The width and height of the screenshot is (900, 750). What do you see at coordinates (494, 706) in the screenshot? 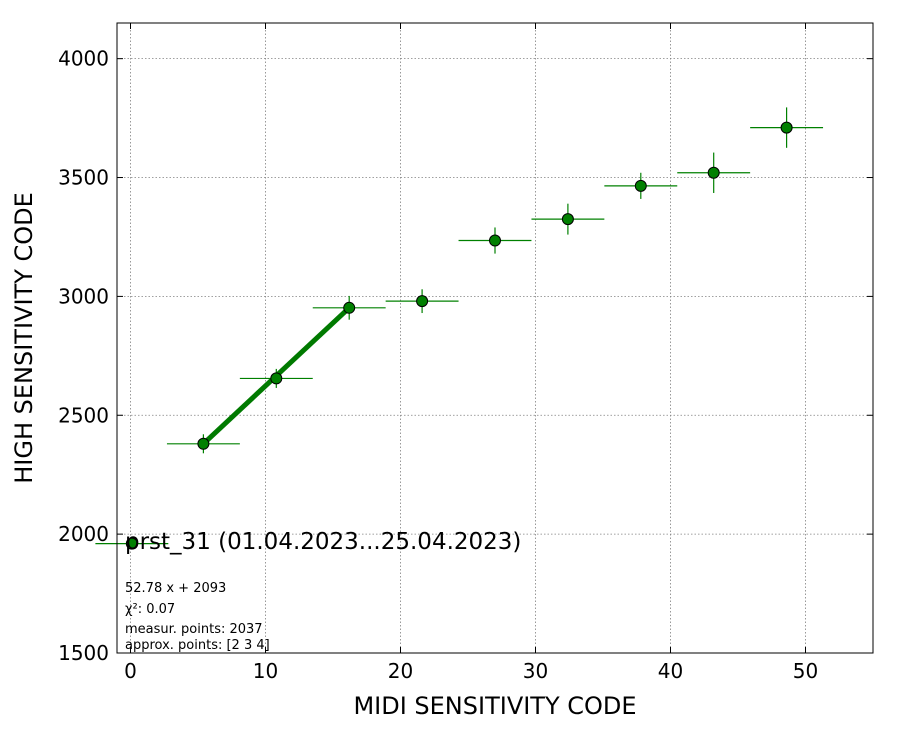
I see `x-axis-label: MIDI SENSITIVITY CODE` at bounding box center [494, 706].